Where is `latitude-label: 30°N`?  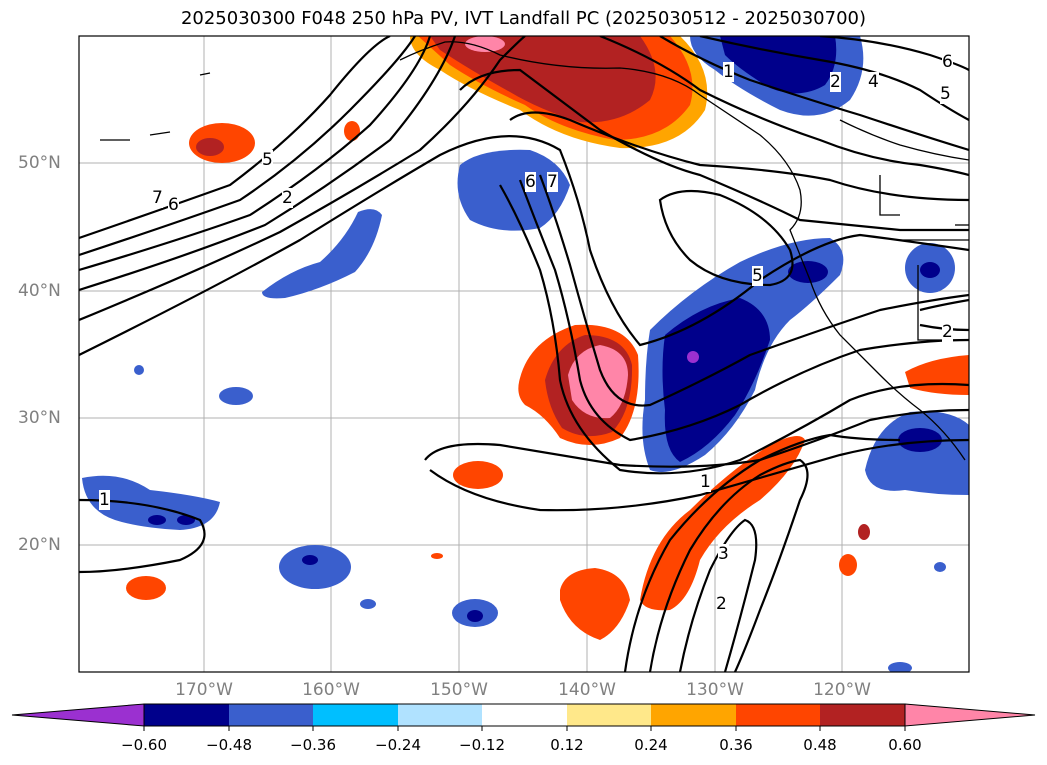 latitude-label: 30°N is located at coordinates (39, 418).